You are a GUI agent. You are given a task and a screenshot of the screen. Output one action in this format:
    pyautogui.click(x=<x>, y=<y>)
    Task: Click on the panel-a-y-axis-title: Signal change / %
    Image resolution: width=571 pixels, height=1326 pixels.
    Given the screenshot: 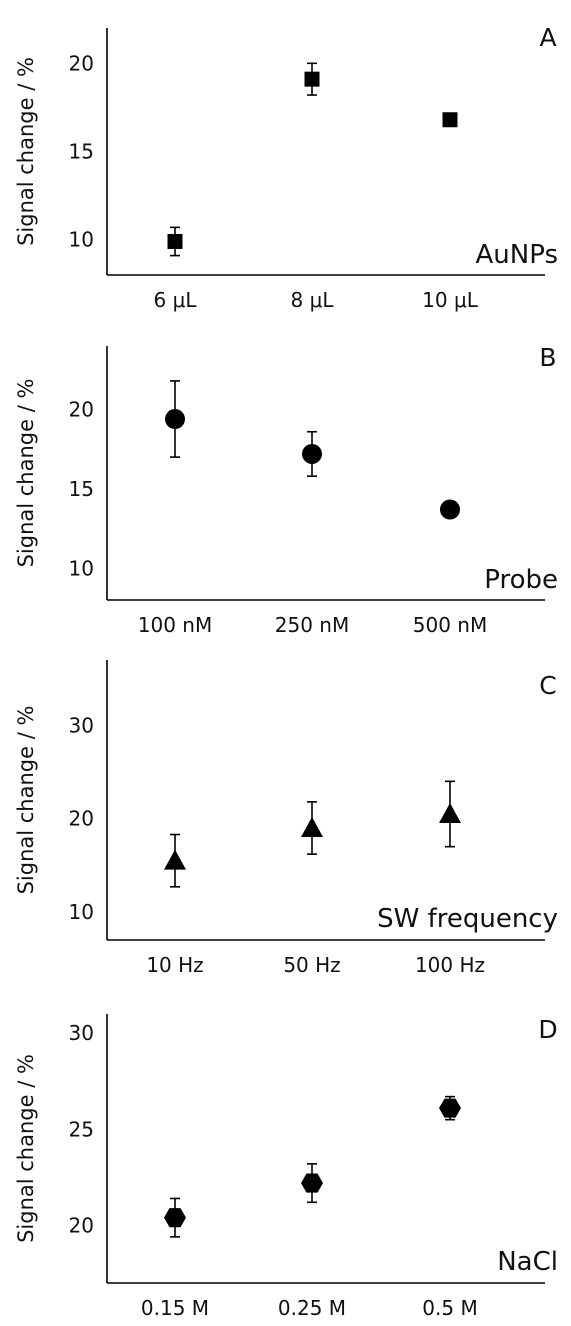 What is the action you would take?
    pyautogui.click(x=26, y=151)
    